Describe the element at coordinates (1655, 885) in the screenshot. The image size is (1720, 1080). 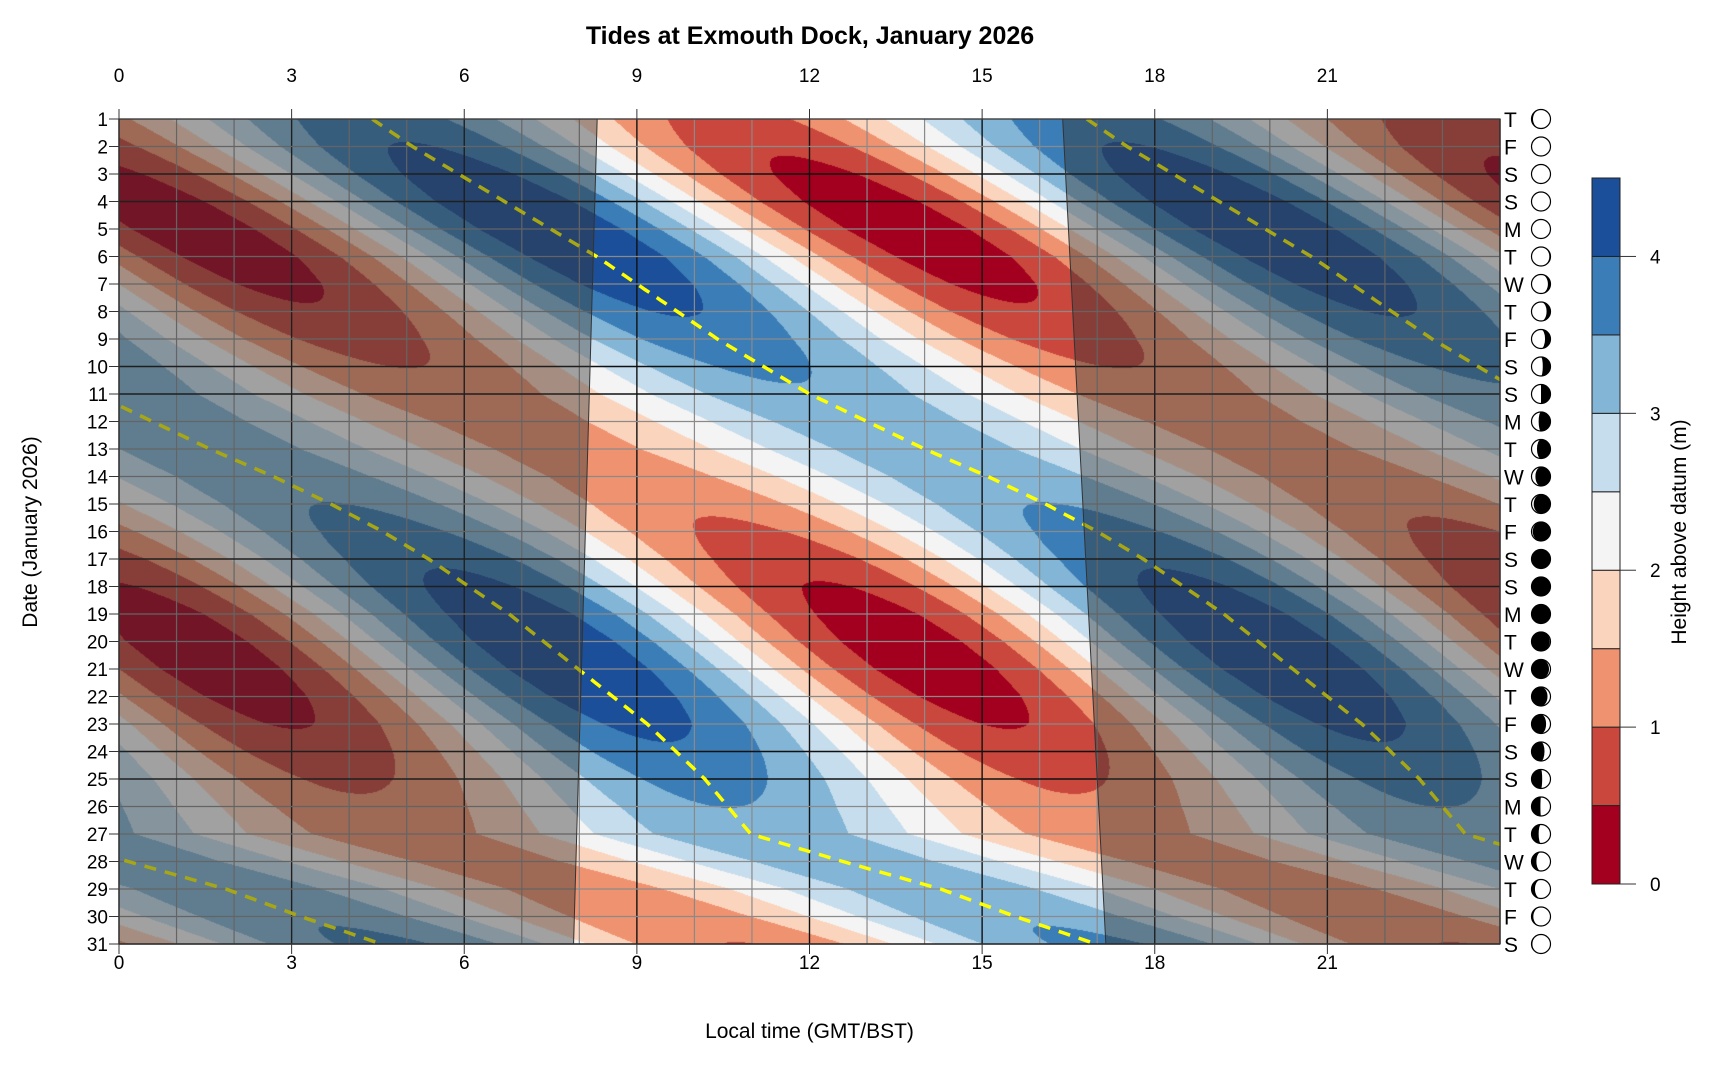
I see `colorbar-tick-label: 0` at that location.